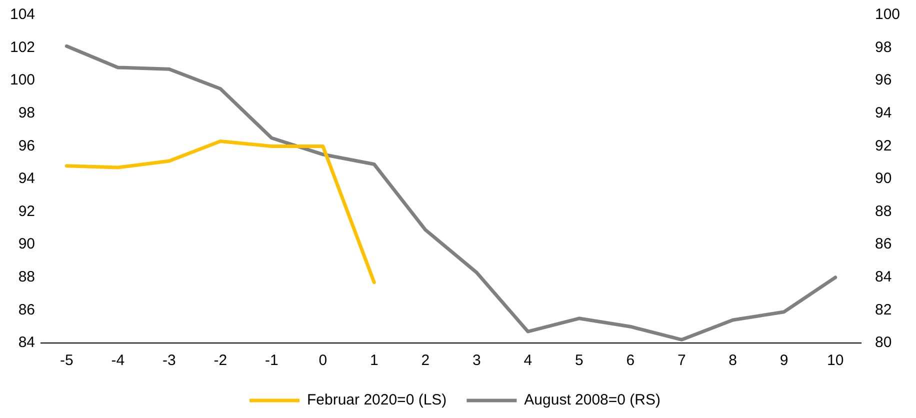 The image size is (916, 418). Describe the element at coordinates (23, 15) in the screenshot. I see `y-tick-label: 104` at that location.